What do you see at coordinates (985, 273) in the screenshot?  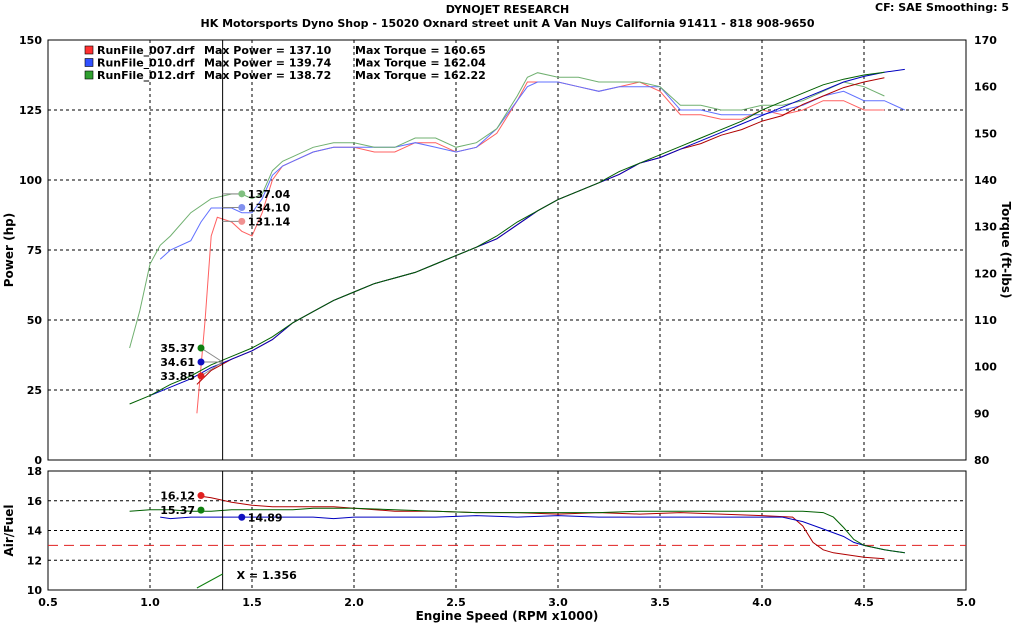 I see `torque-tick-label: 120` at bounding box center [985, 273].